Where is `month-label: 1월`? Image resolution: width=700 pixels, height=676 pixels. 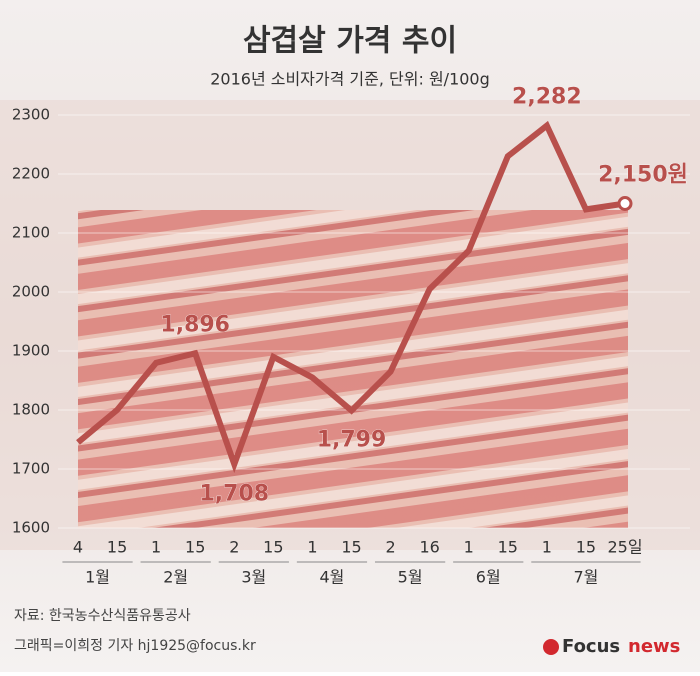 month-label: 1월 is located at coordinates (97, 577).